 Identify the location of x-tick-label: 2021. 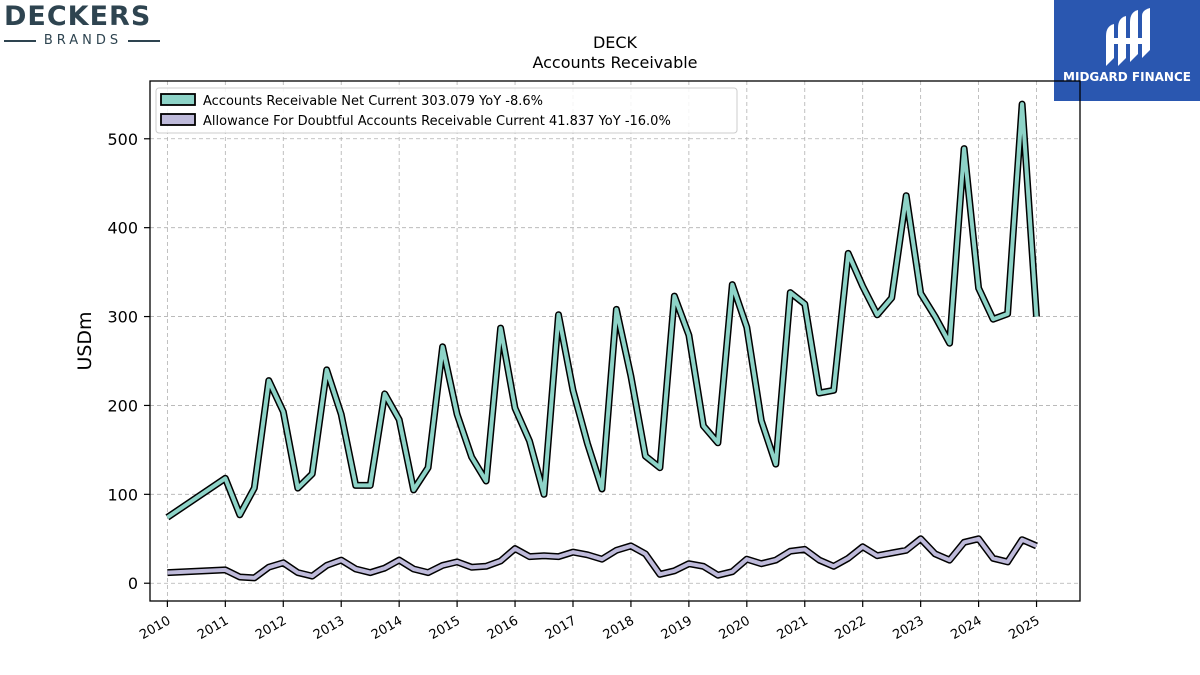
(793, 628).